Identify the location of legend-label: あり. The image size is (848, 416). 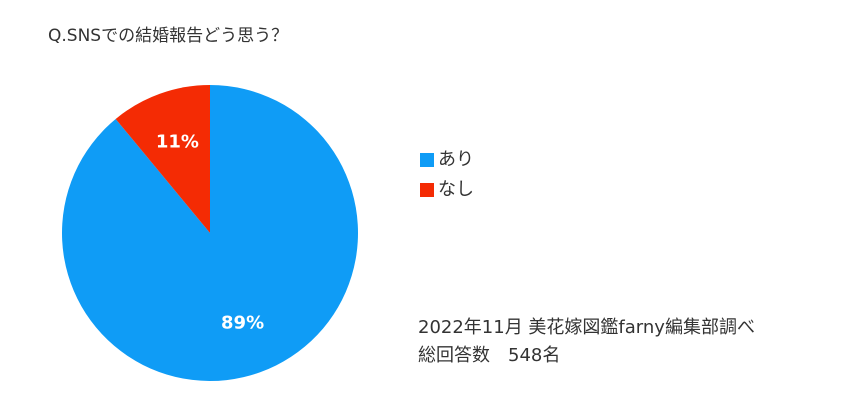
(456, 159).